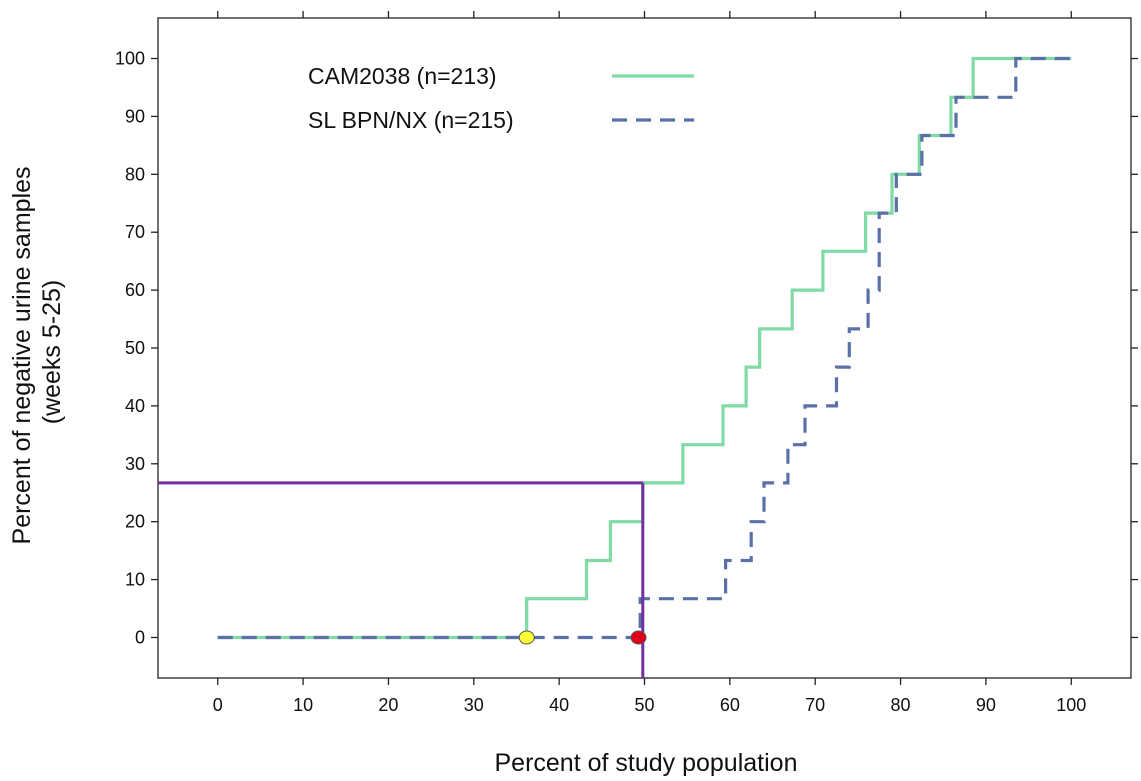  Describe the element at coordinates (815, 705) in the screenshot. I see `x-tick-label: 70` at that location.